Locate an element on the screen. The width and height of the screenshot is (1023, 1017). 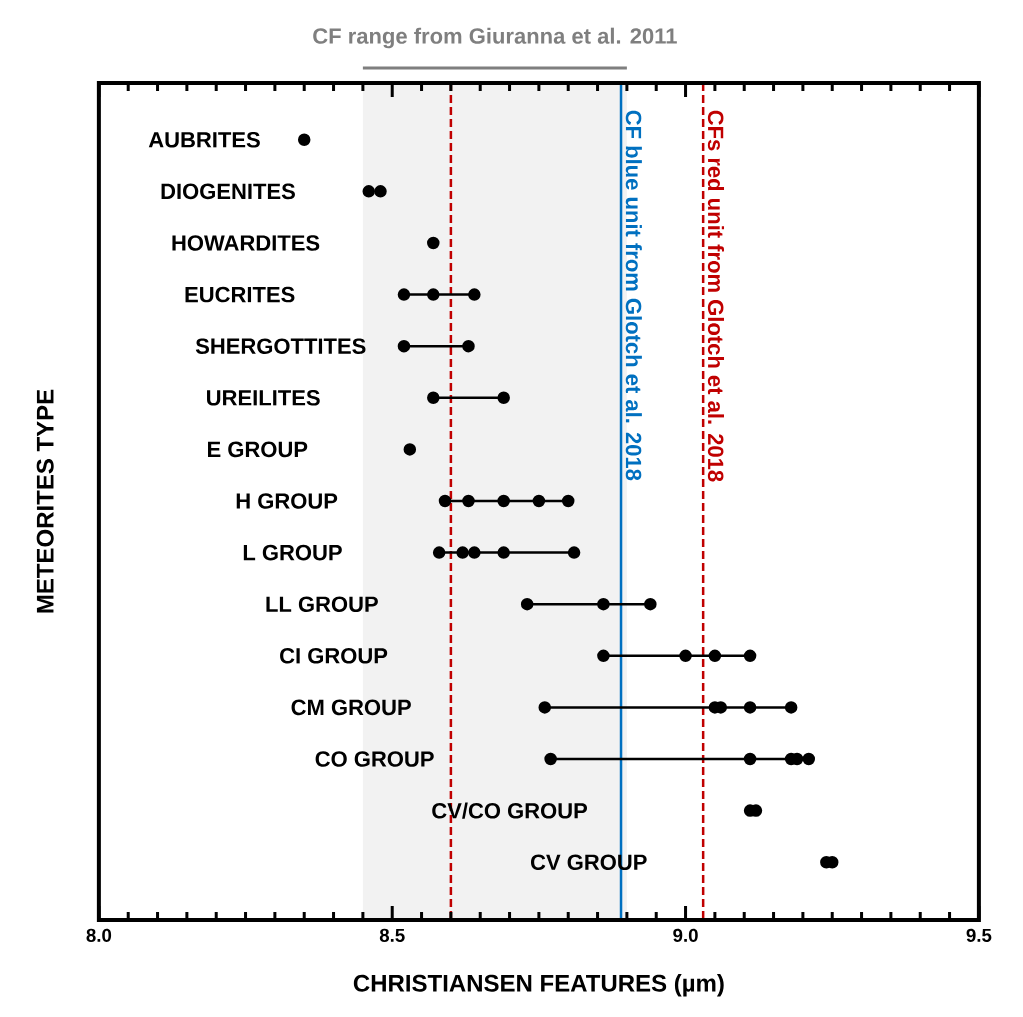
ref-line-label: CFs red unit from Glotch et al. 2018 is located at coordinates (716, 296).